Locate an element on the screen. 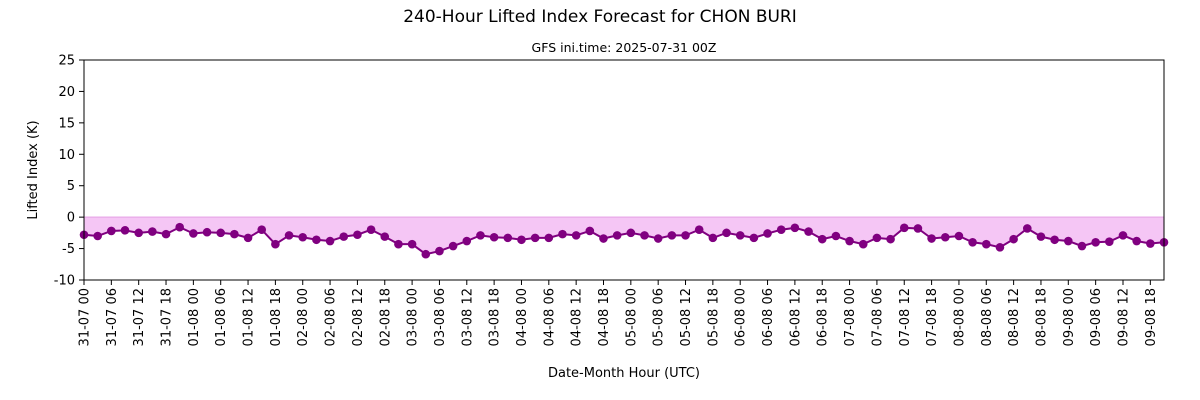  x-tick-label: 06-08 00 is located at coordinates (741, 317).